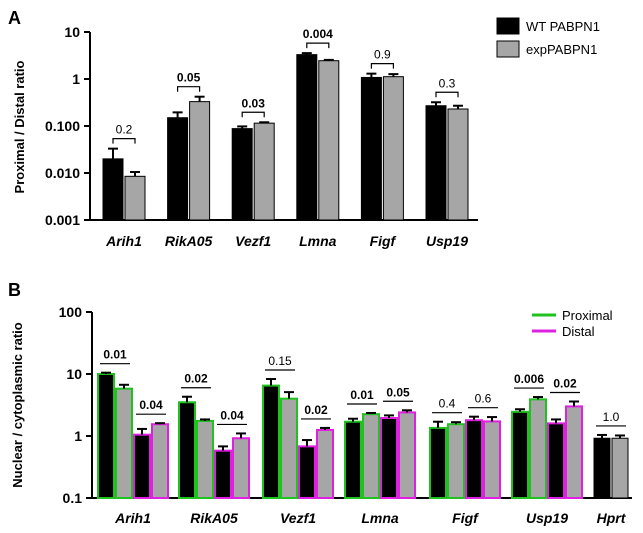 This screenshot has height=533, width=643. Describe the element at coordinates (612, 518) in the screenshot. I see `category-label: Hprt` at that location.